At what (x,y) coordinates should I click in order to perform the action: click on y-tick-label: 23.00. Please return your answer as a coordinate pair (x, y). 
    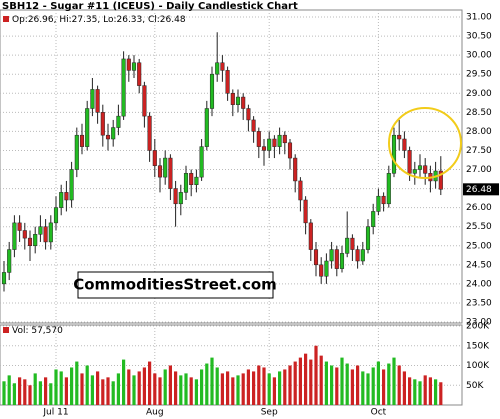
    Looking at the image, I should click on (479, 323).